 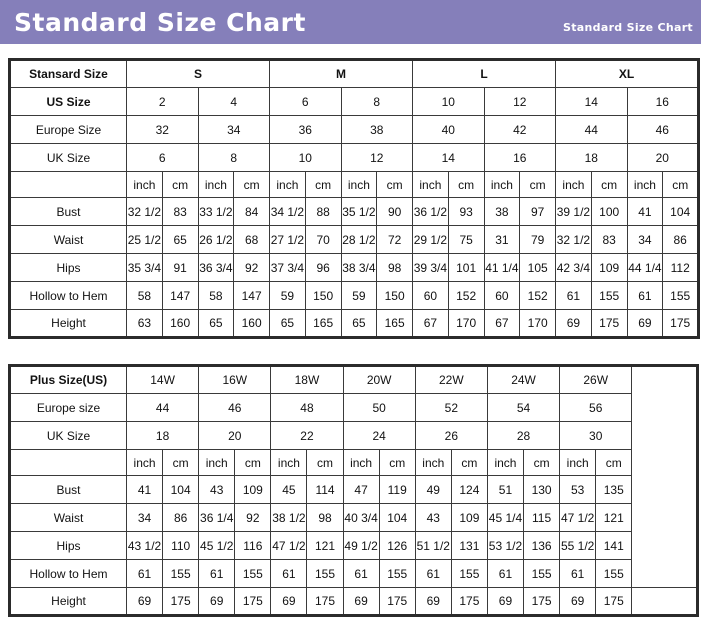 I want to click on cell-waist-15: 86, so click(x=681, y=239).